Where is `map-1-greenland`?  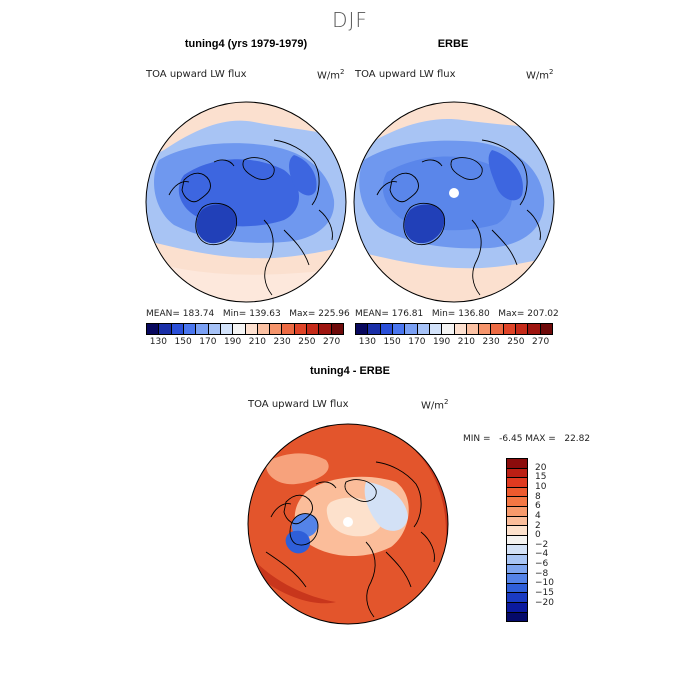
map-1-greenland is located at coordinates (216, 224).